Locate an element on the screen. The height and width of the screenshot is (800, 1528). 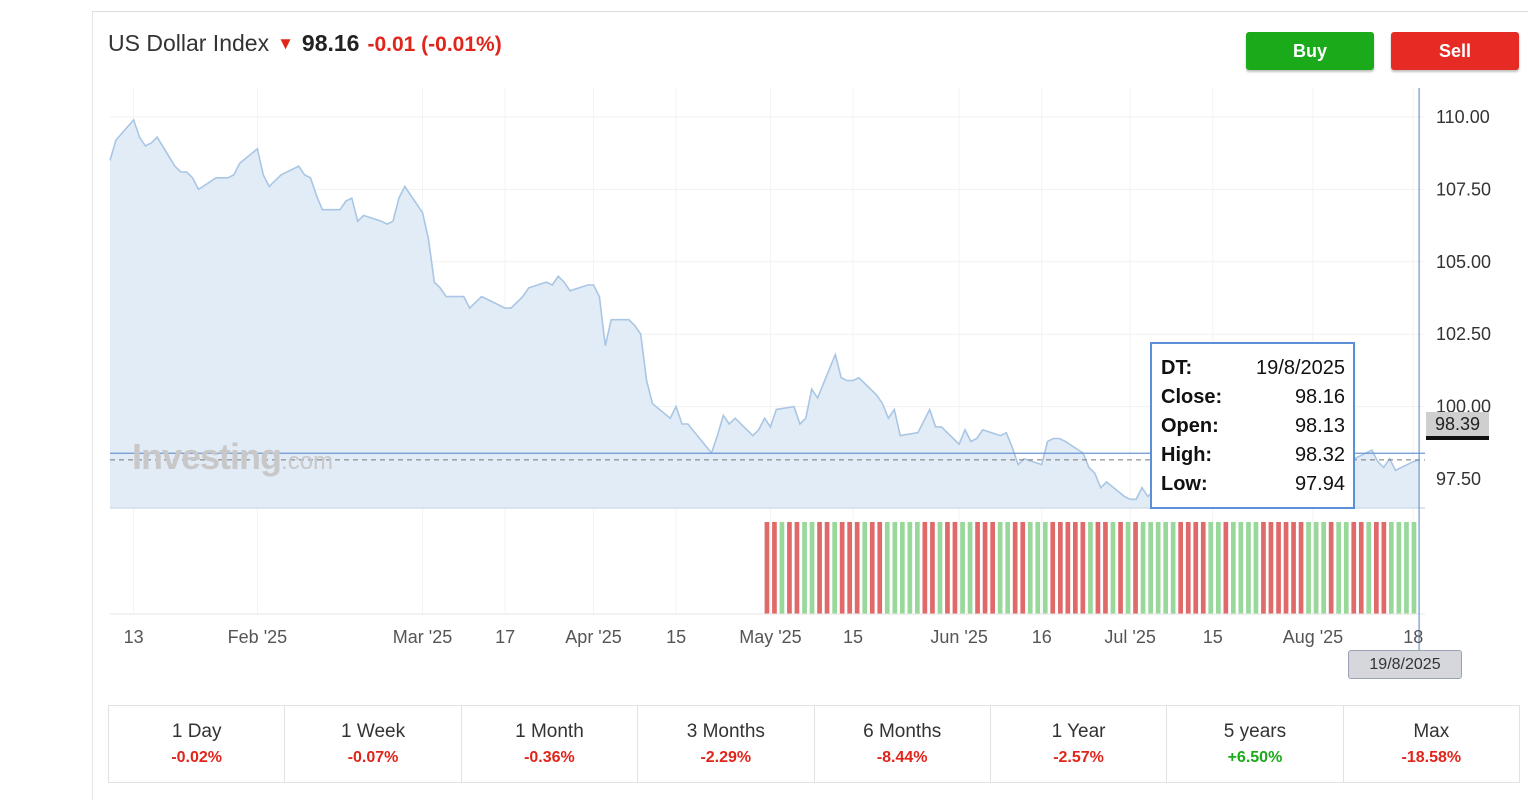
perf-1-month: 1 Month -0.36% is located at coordinates (550, 744).